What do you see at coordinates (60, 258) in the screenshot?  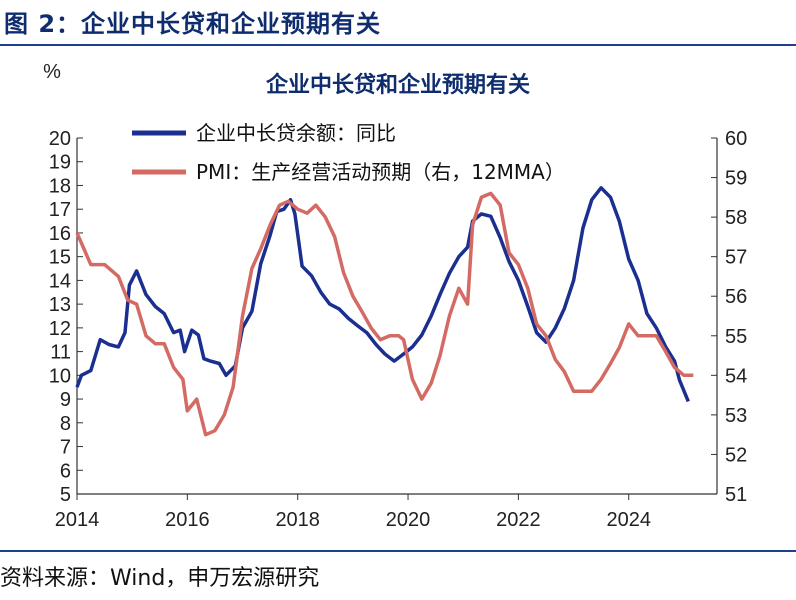 I see `left-tick-label: 15` at bounding box center [60, 258].